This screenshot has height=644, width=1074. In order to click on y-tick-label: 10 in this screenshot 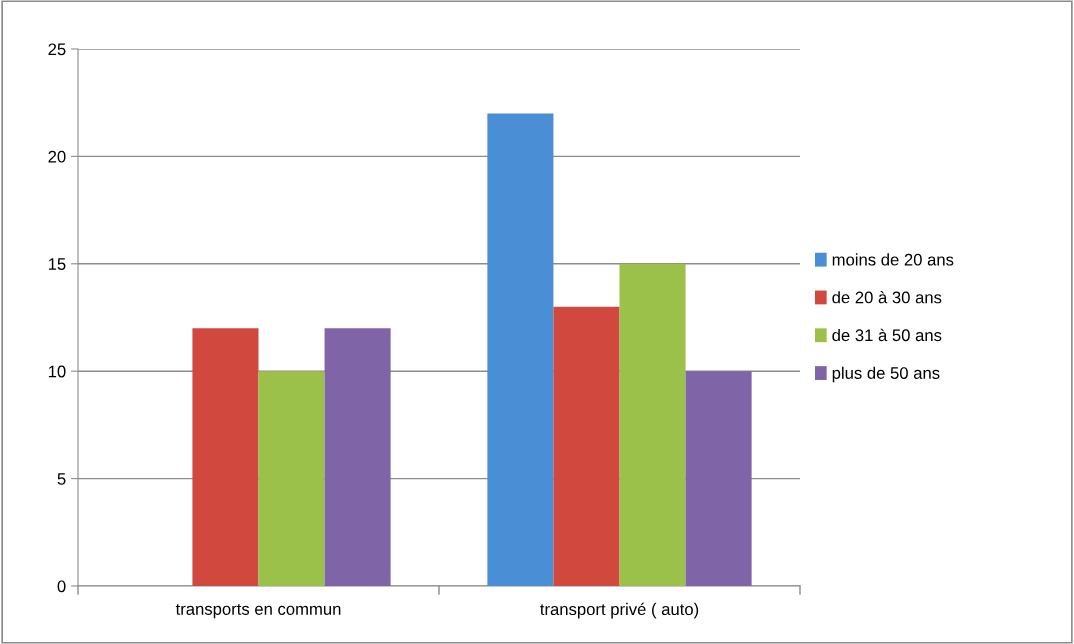, I will do `click(57, 371)`.